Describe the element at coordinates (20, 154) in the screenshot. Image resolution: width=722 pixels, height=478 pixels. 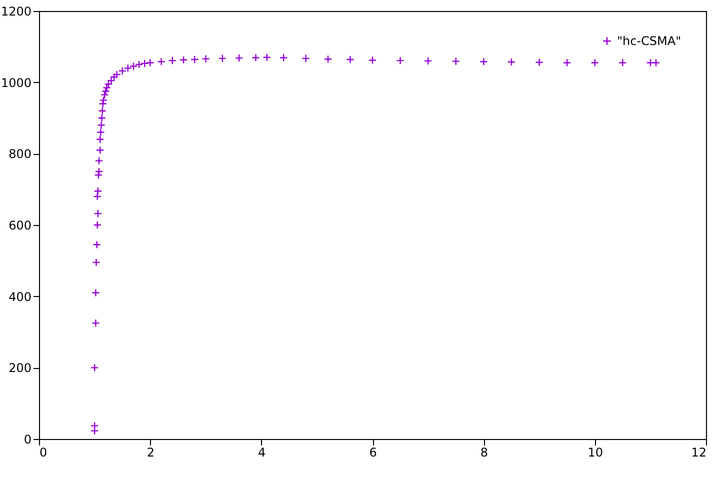
I see `y-tick-label: 800` at that location.